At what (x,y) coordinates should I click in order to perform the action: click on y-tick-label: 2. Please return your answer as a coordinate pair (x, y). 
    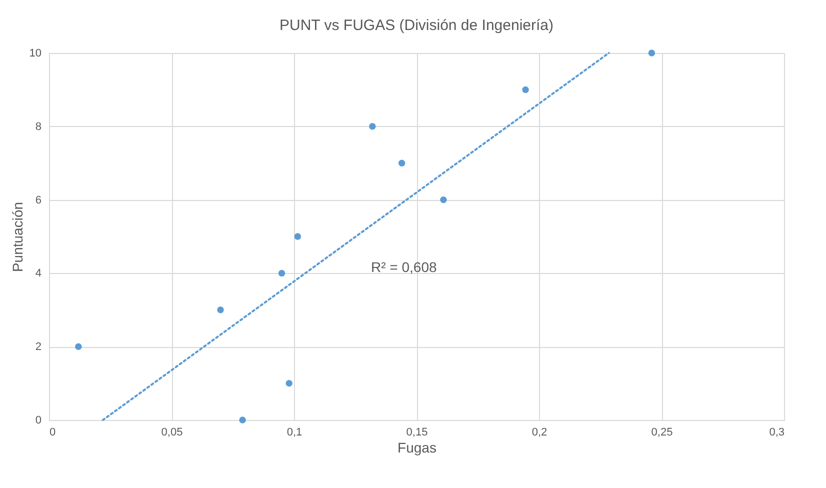
    Looking at the image, I should click on (38, 347).